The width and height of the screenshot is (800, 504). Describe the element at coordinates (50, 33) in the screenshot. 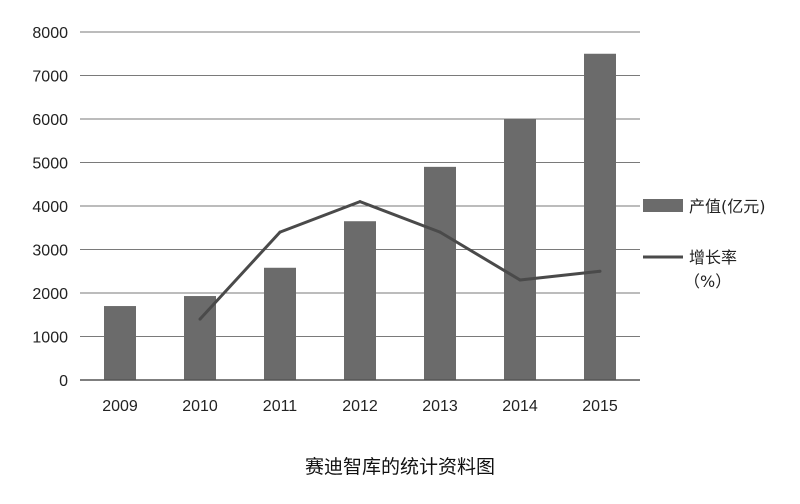

I see `y-tick-label: 8000` at that location.